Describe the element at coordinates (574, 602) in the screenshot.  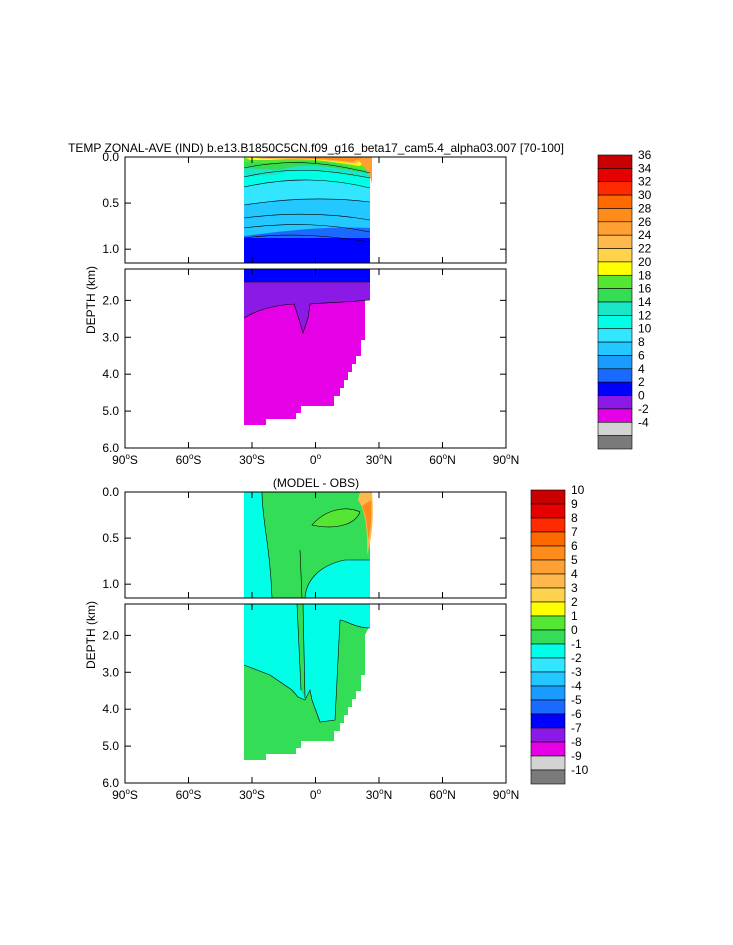
I see `diff-colorbar-label: 2` at that location.